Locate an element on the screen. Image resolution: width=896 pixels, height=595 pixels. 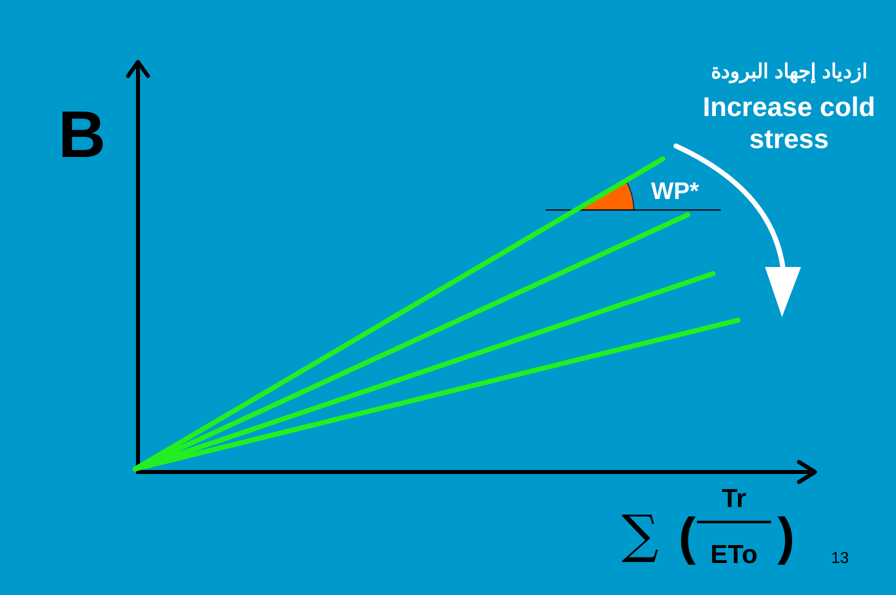
annotation: ازدياد إجهاد البرودة is located at coordinates (789, 72).